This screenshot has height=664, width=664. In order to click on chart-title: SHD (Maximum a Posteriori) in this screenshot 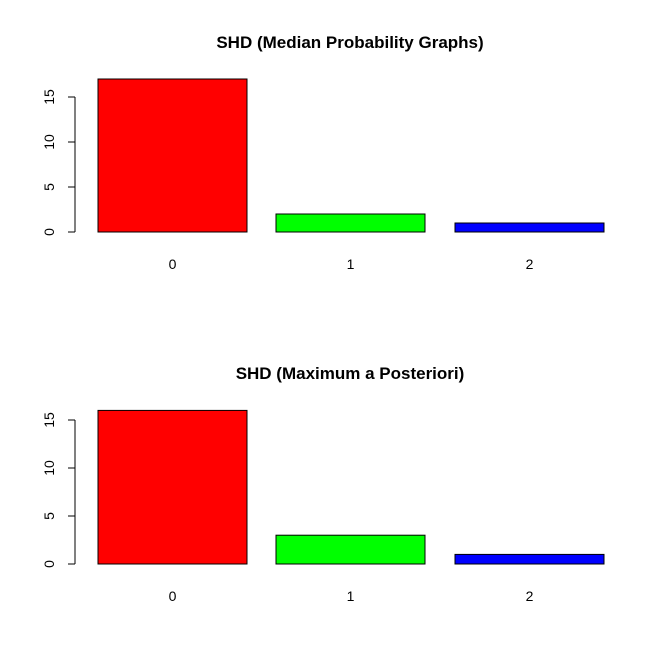, I will do `click(350, 373)`.